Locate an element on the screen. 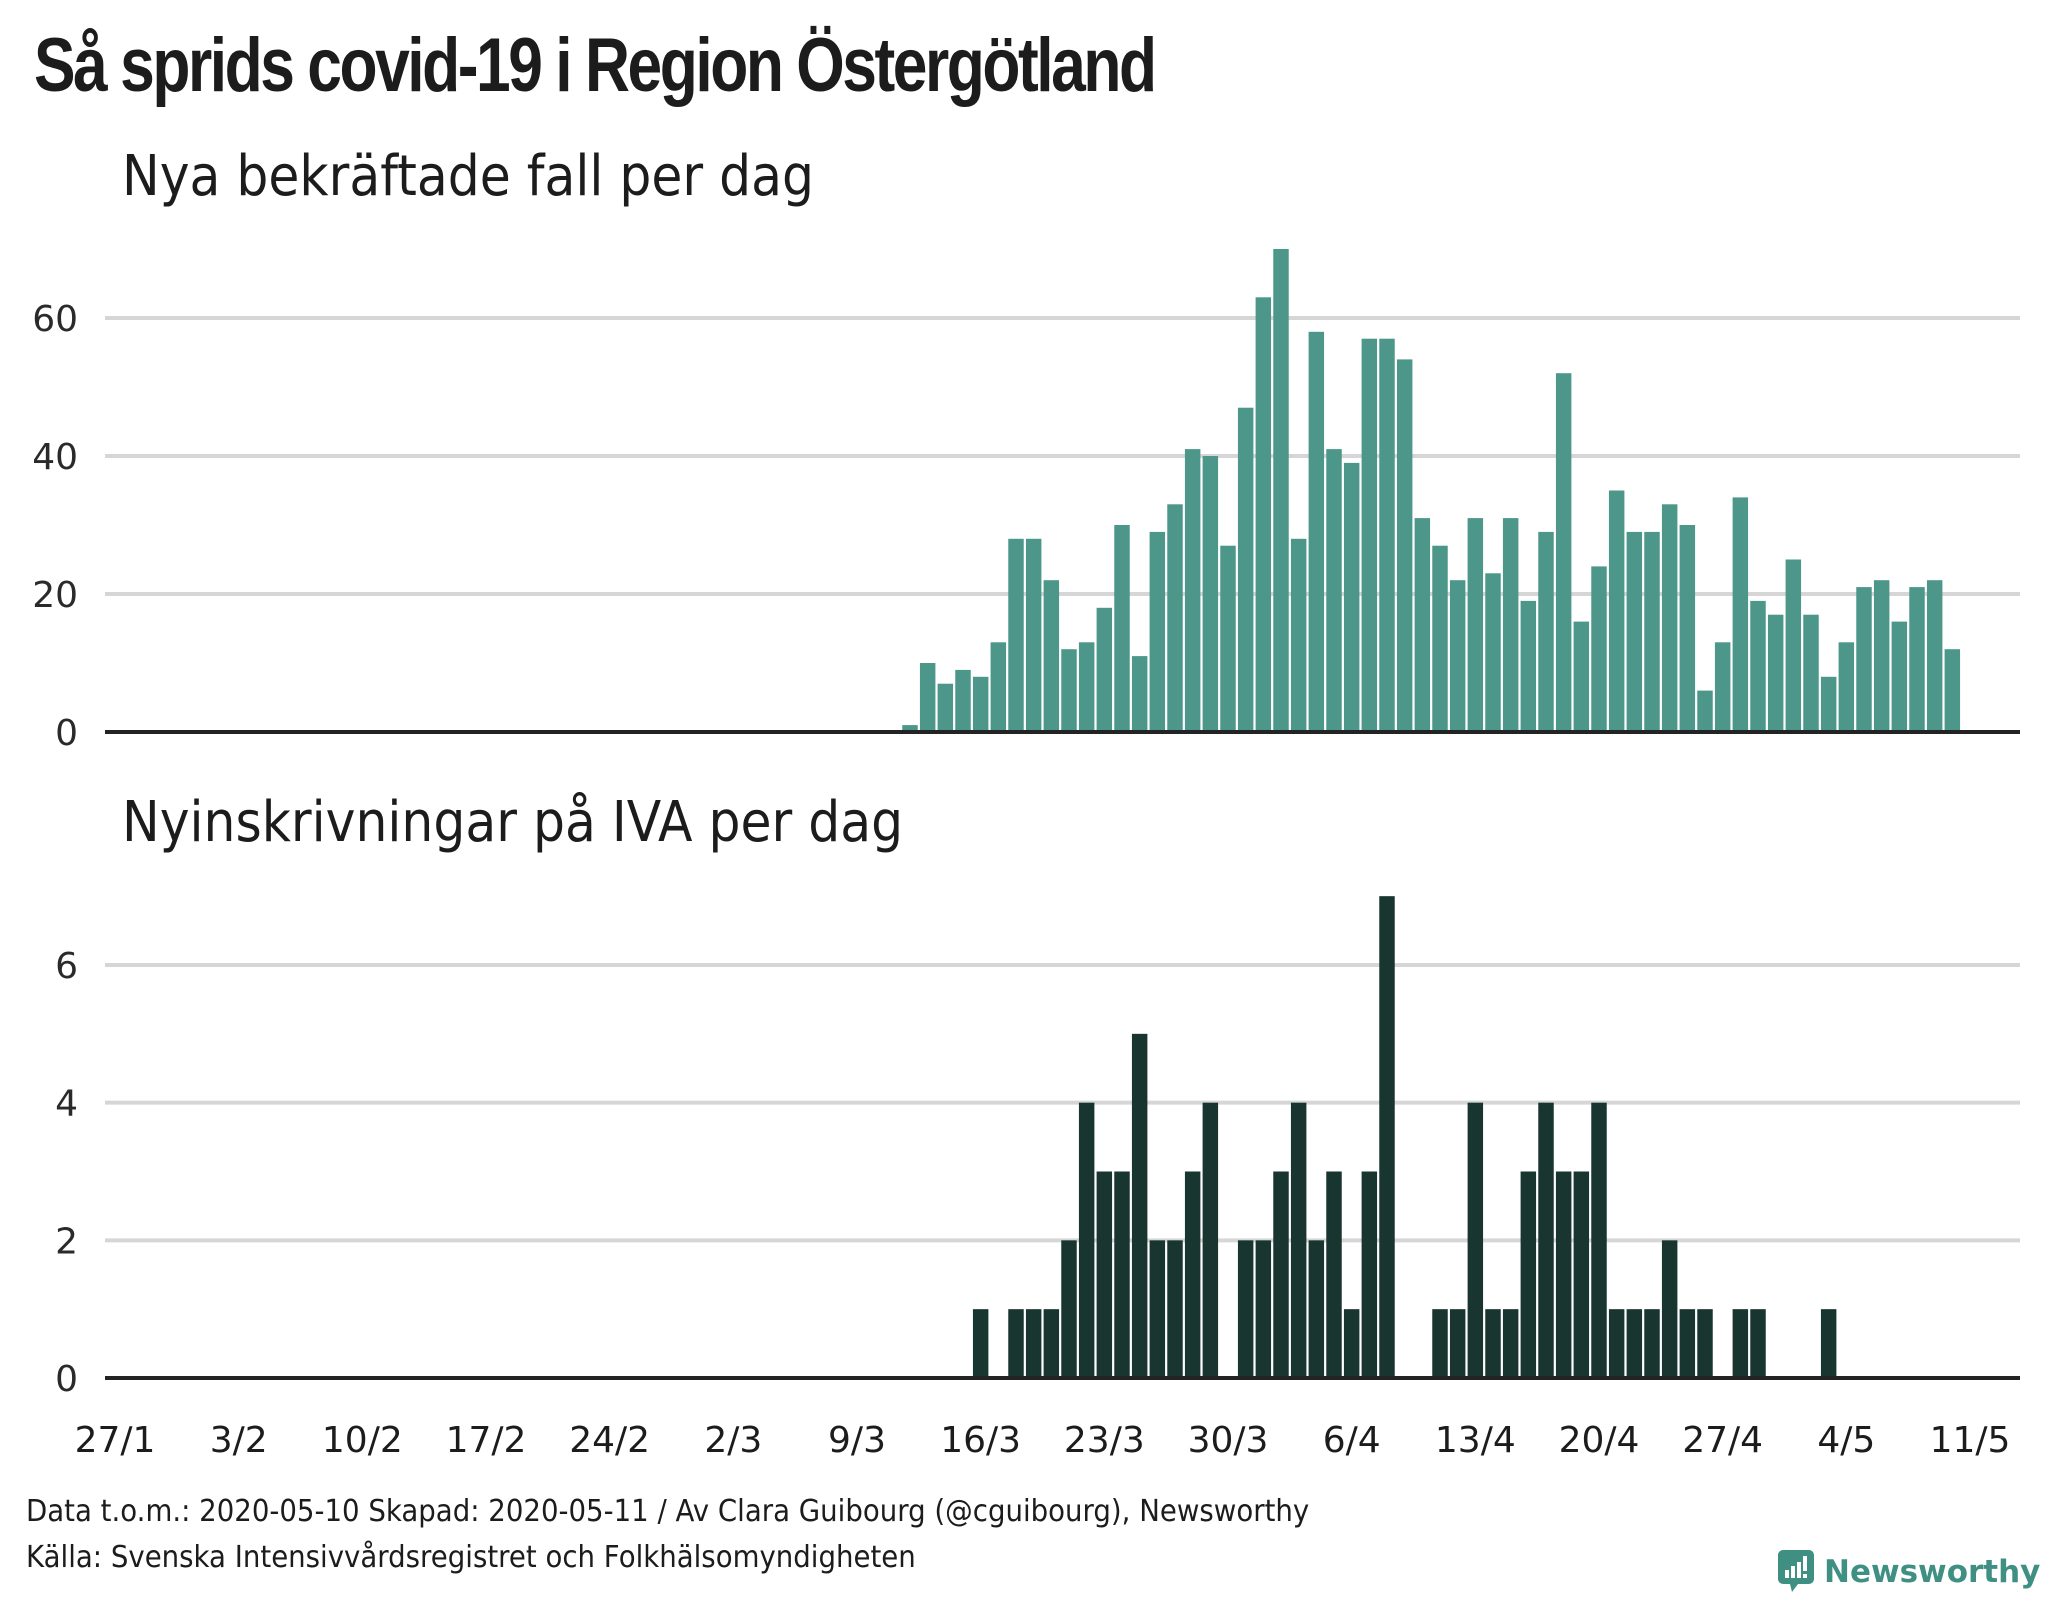  cases-chart-title: Nya bekräftade fall per dag is located at coordinates (468, 176).